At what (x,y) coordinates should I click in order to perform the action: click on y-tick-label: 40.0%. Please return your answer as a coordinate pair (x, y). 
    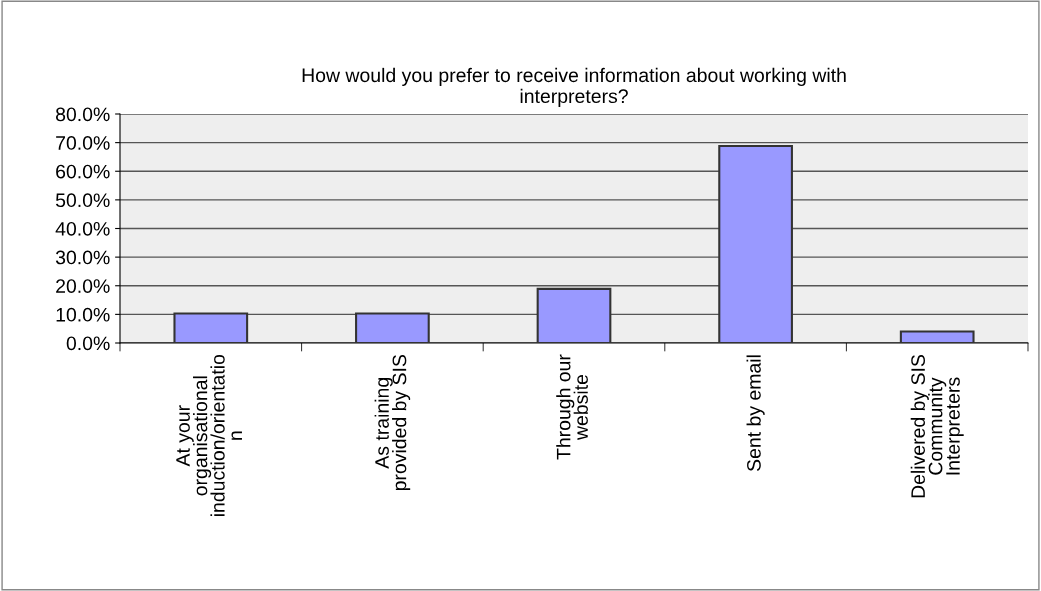
    Looking at the image, I should click on (82, 228).